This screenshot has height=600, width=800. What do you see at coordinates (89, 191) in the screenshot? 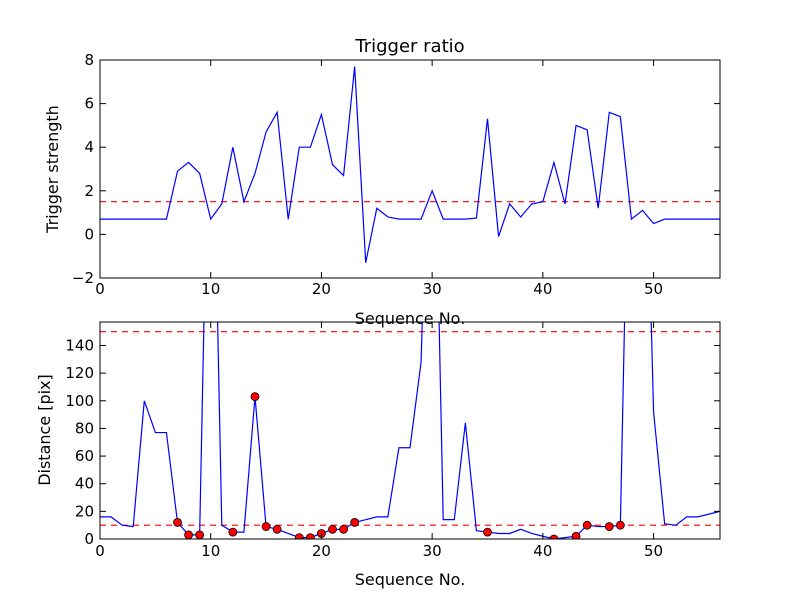
I see `y-tick-label: 2` at bounding box center [89, 191].